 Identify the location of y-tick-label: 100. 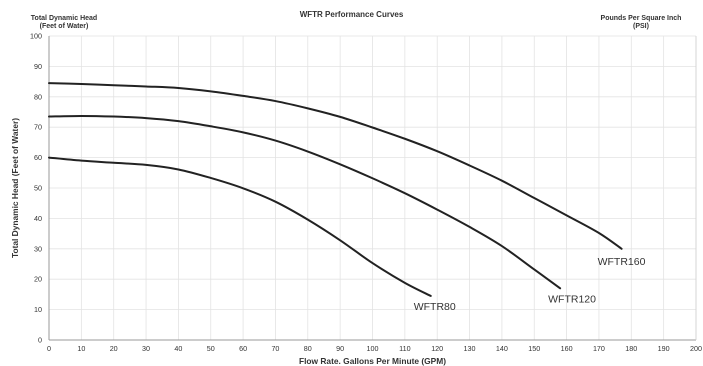
(36, 36).